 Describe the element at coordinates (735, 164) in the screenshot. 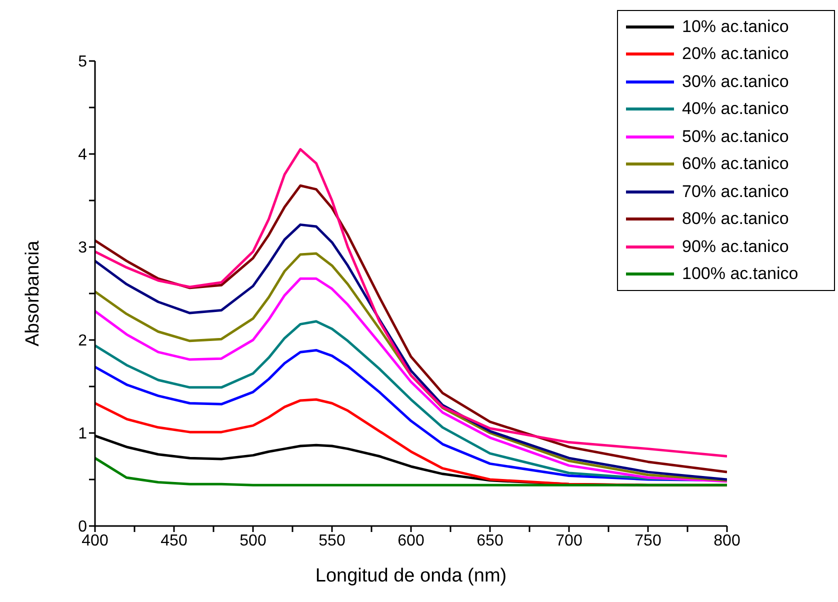

I see `legend-label: 60% ac.tanico` at that location.